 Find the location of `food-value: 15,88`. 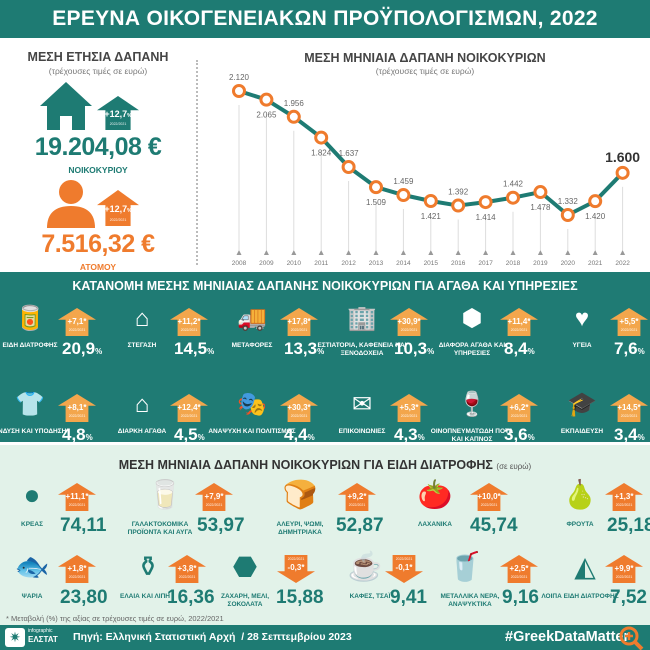

food-value: 15,88 is located at coordinates (300, 597).